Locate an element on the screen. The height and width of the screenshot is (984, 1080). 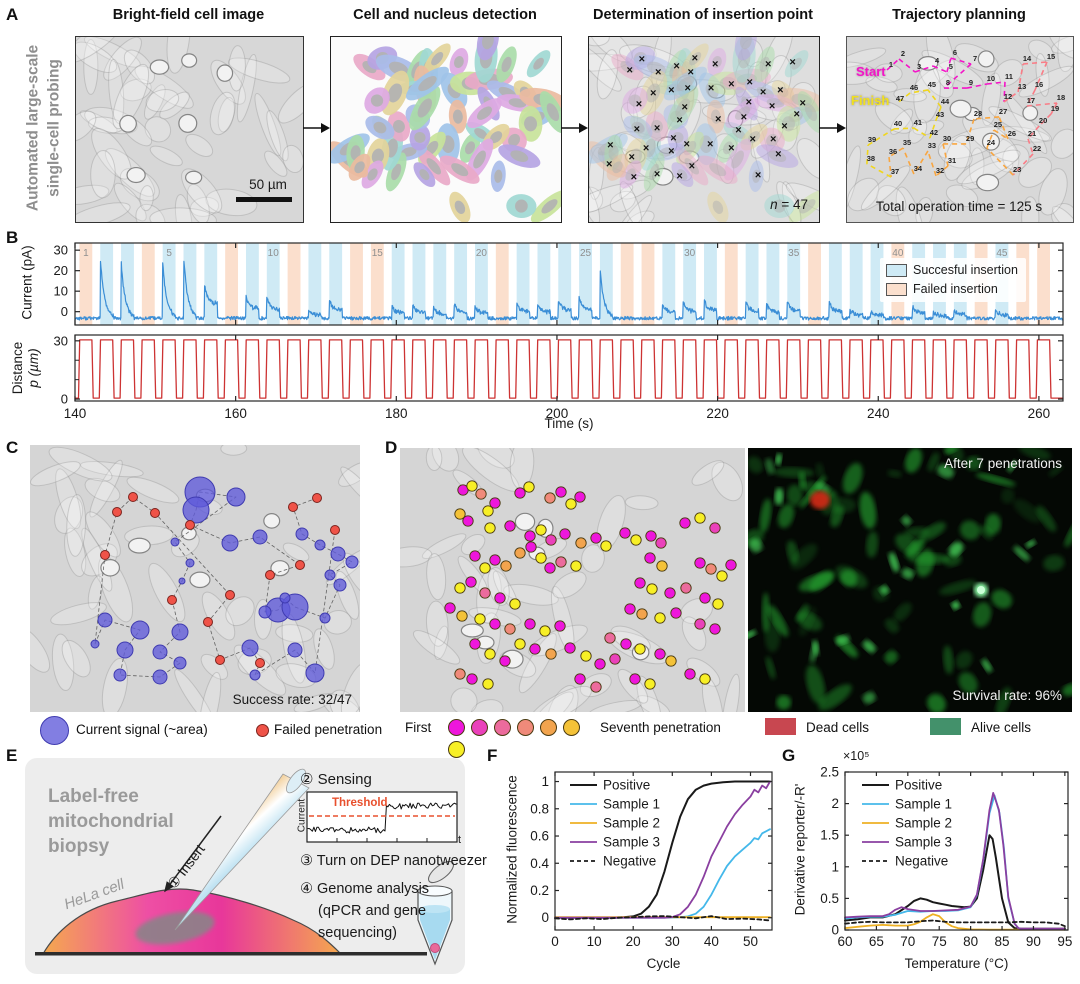
svg-text: 7 is located at coordinates (975, 58).